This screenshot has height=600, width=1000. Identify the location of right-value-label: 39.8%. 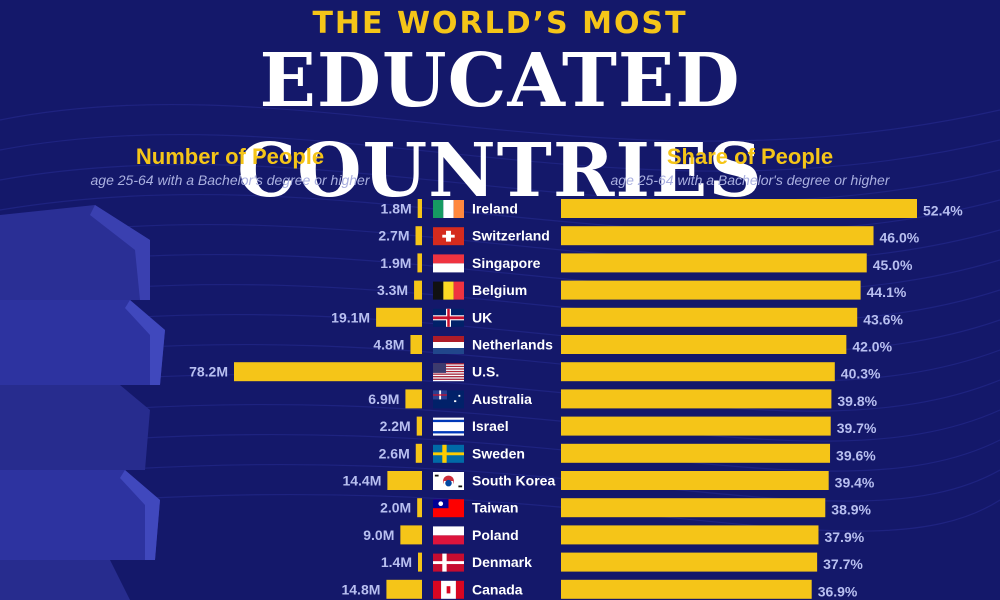
(857, 401).